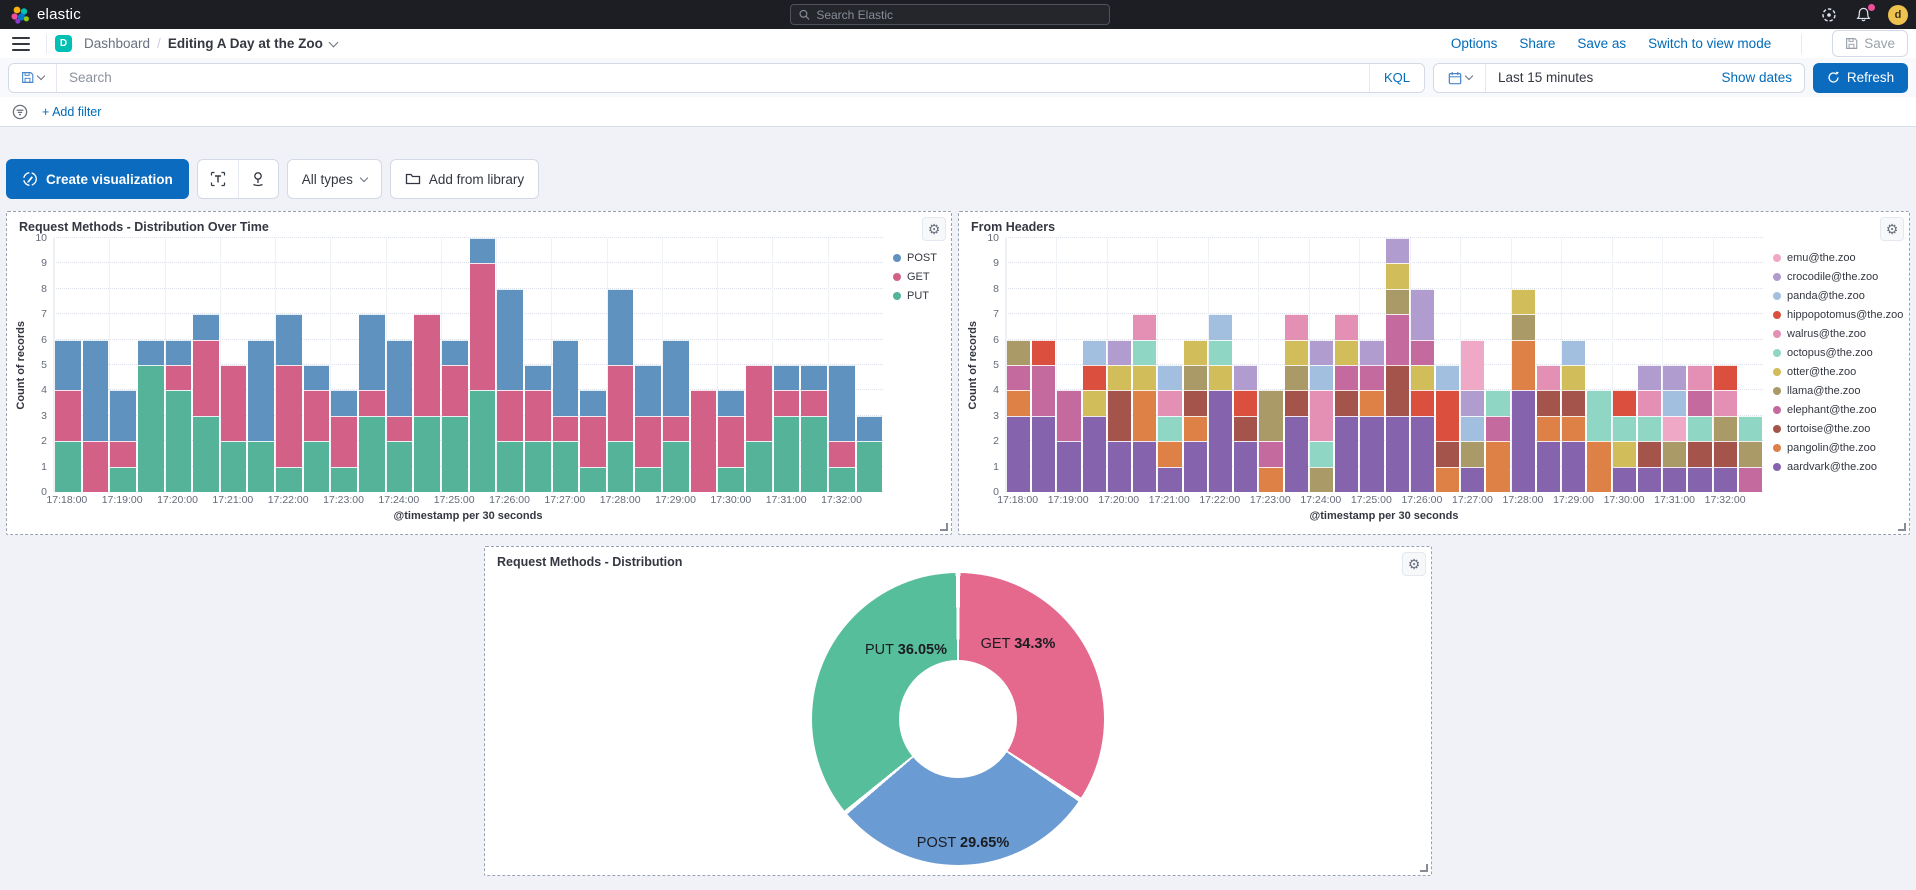 This screenshot has width=1916, height=890. Describe the element at coordinates (344, 365) in the screenshot. I see `bar-17:23:00` at that location.